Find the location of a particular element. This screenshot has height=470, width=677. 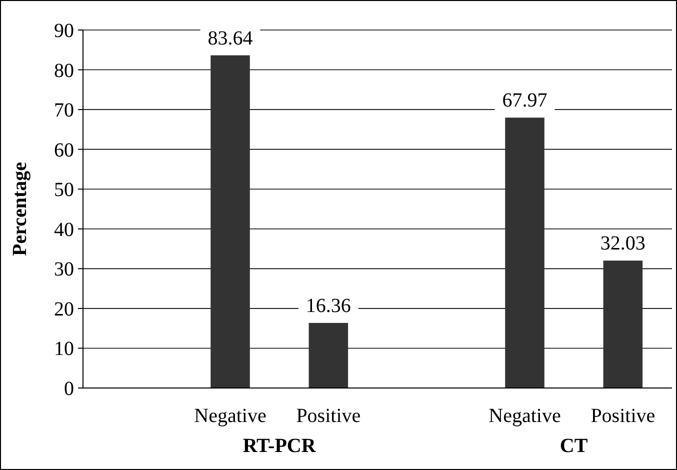

text: RT-PCR is located at coordinates (279, 446).